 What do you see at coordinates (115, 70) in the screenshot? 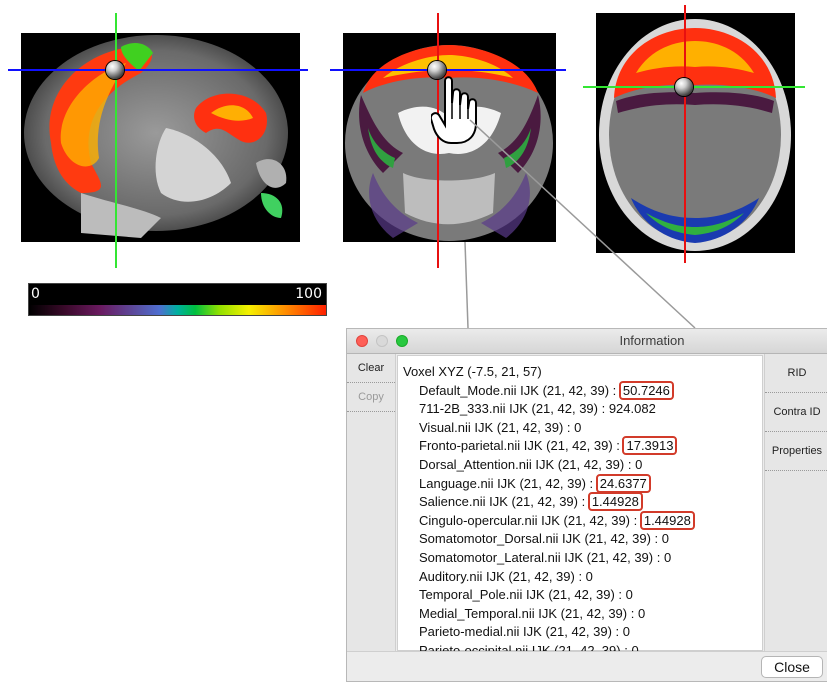
I see `sagittal-crosshair-handle` at bounding box center [115, 70].